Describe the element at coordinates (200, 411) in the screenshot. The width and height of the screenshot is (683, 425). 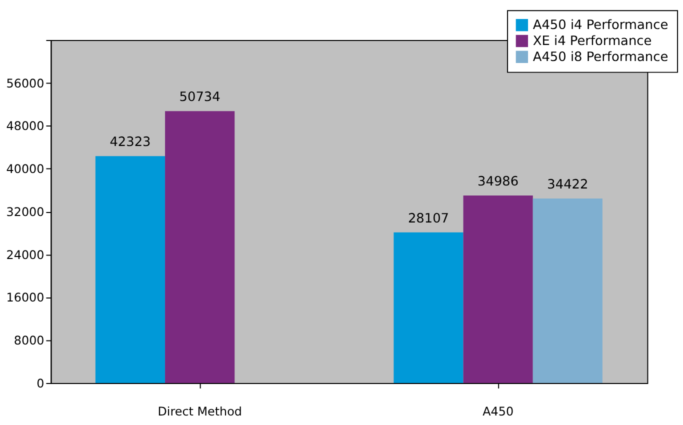
I see `x-tick-label: Direct Method` at that location.